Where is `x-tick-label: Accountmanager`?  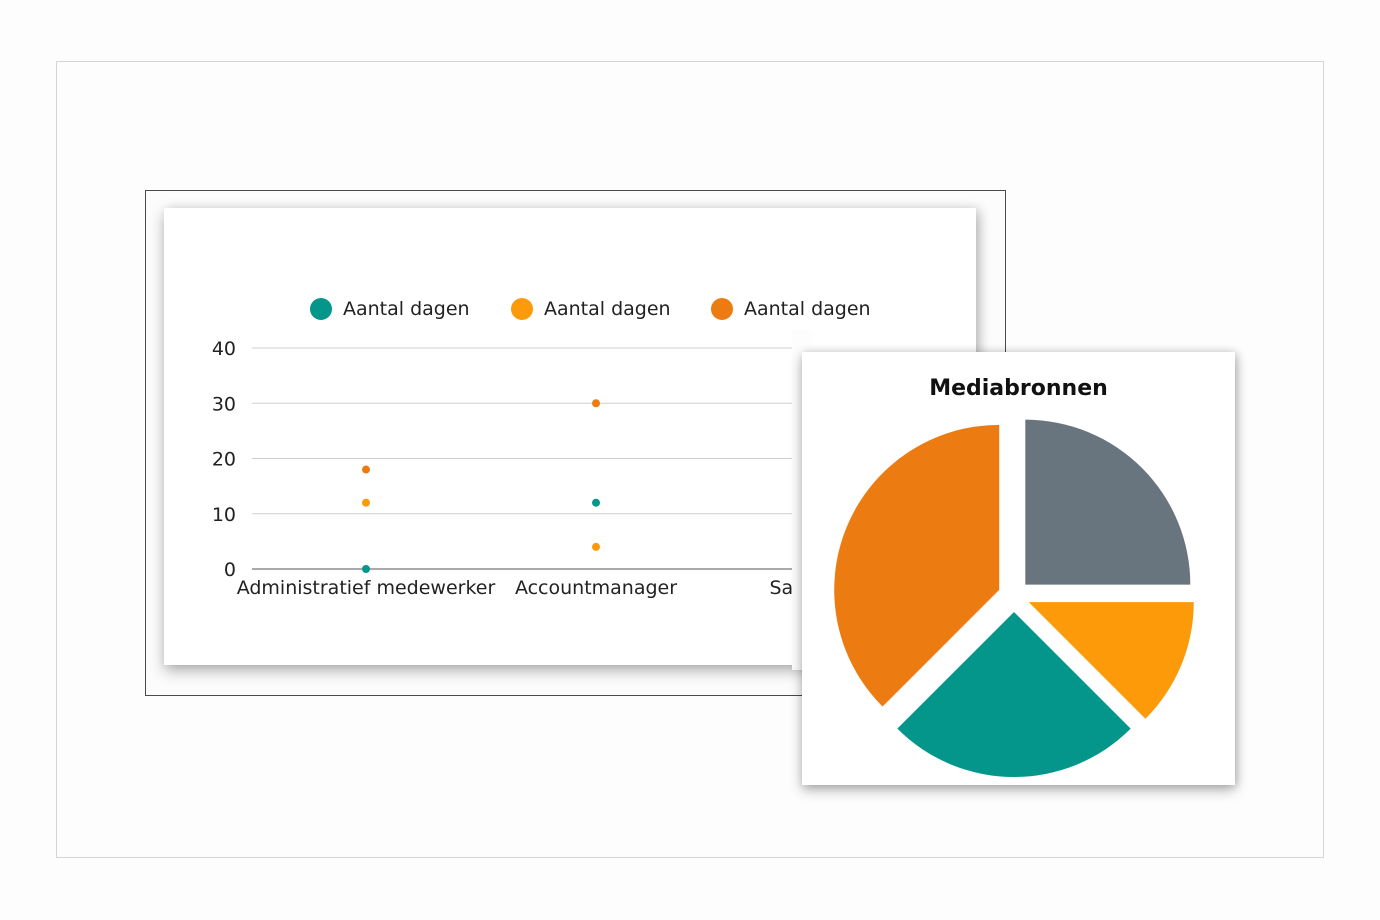 x-tick-label: Accountmanager is located at coordinates (596, 588).